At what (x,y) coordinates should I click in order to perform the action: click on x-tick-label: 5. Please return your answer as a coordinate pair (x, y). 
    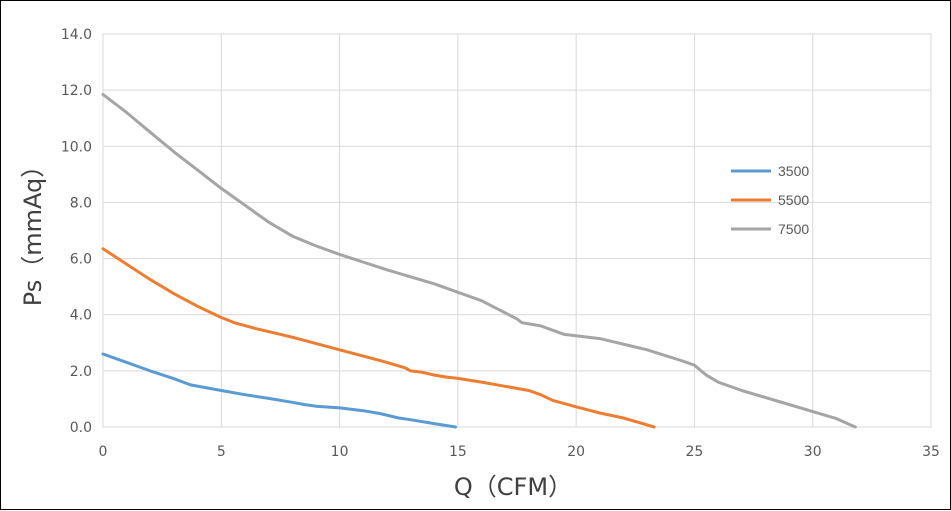
    Looking at the image, I should click on (221, 452).